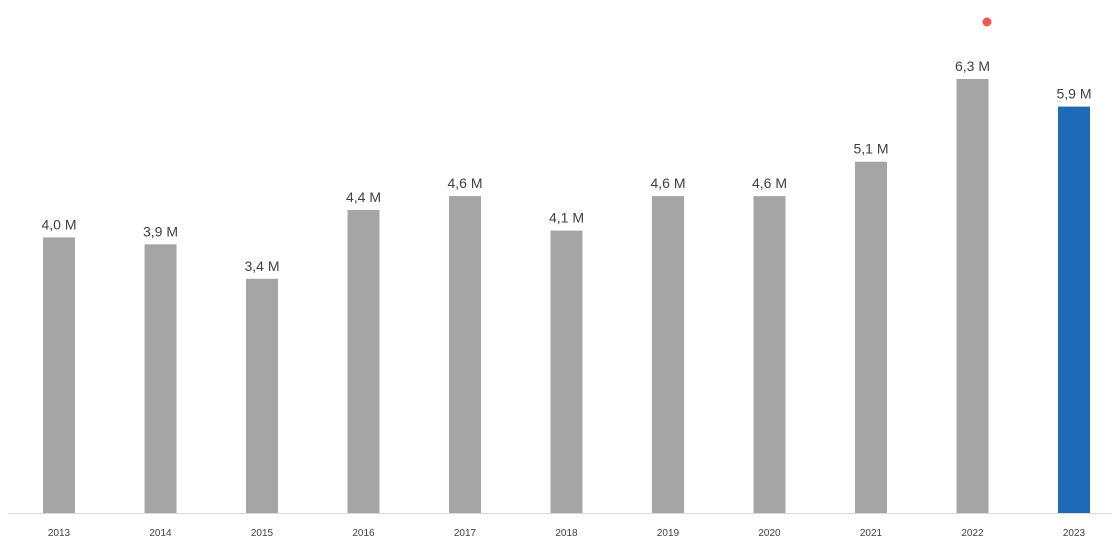 The width and height of the screenshot is (1120, 538). What do you see at coordinates (465, 533) in the screenshot?
I see `x-tick-label-2017: 2017` at bounding box center [465, 533].